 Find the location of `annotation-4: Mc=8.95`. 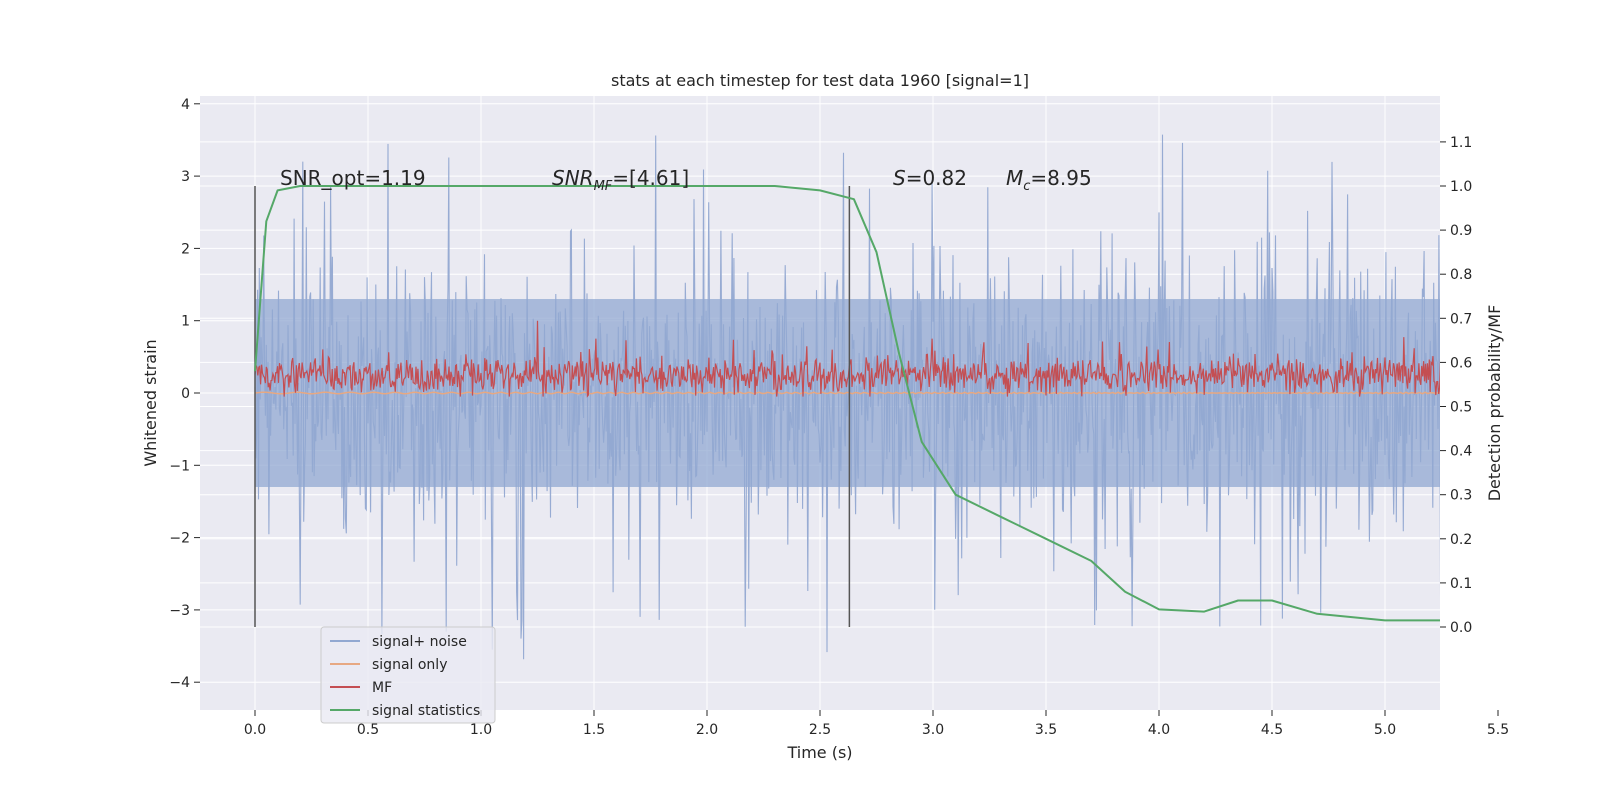

annotation-4: Mc=8.95 is located at coordinates (1049, 180).